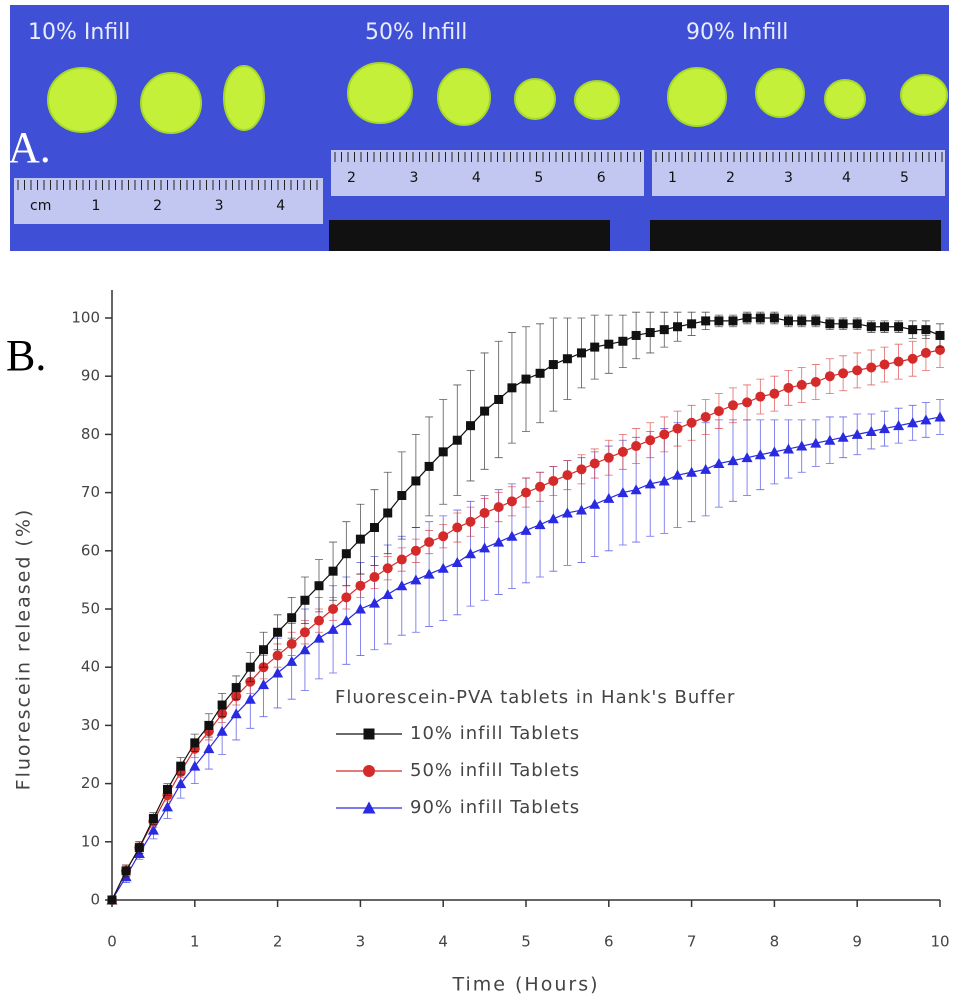 The width and height of the screenshot is (959, 1001). What do you see at coordinates (798, 128) in the screenshot?
I see `photo-background` at bounding box center [798, 128].